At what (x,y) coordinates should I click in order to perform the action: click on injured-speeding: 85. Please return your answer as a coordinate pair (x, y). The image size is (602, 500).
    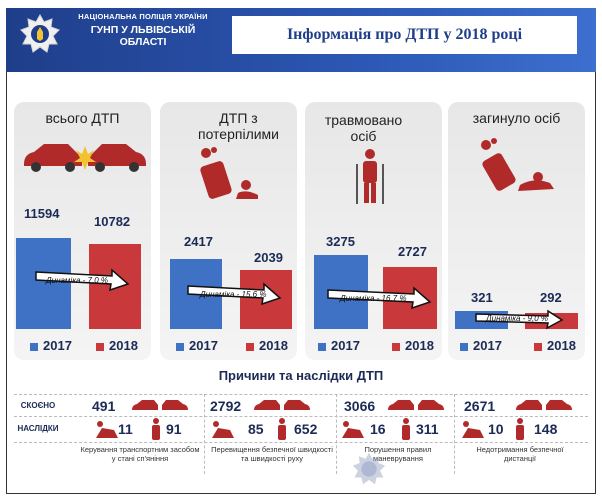
    Looking at the image, I should click on (256, 429).